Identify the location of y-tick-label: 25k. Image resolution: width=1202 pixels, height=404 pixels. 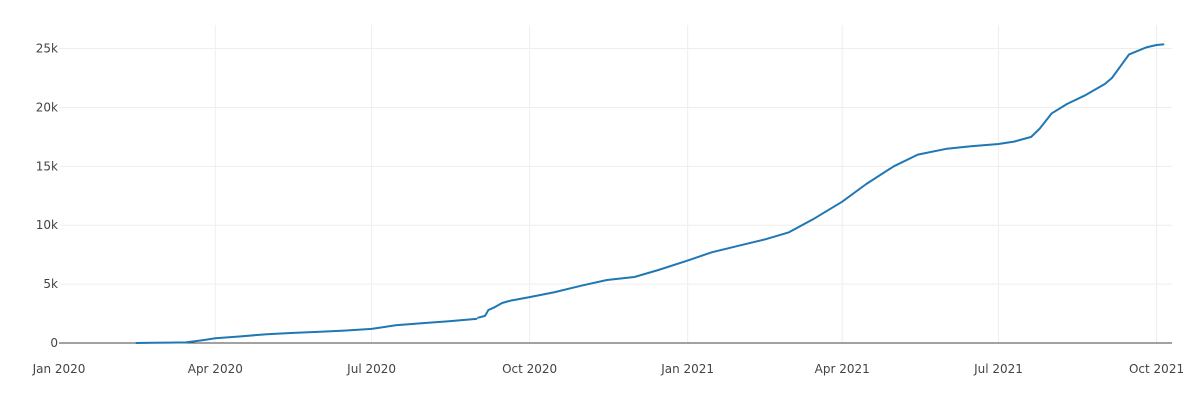
(47, 49).